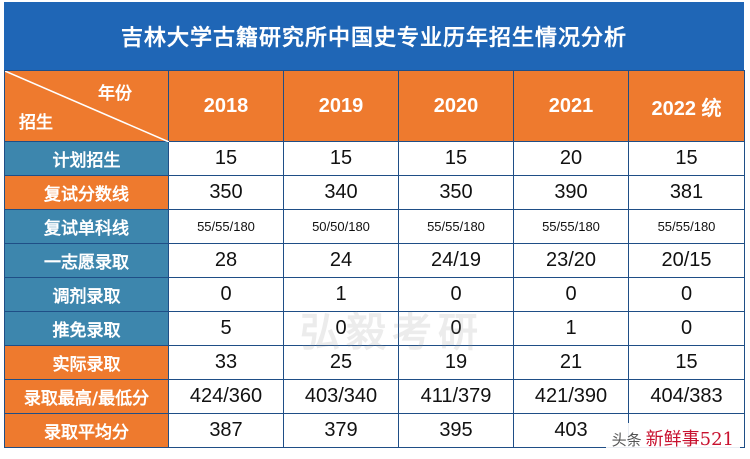  Describe the element at coordinates (686, 396) in the screenshot. I see `table-cell: 404/383` at that location.